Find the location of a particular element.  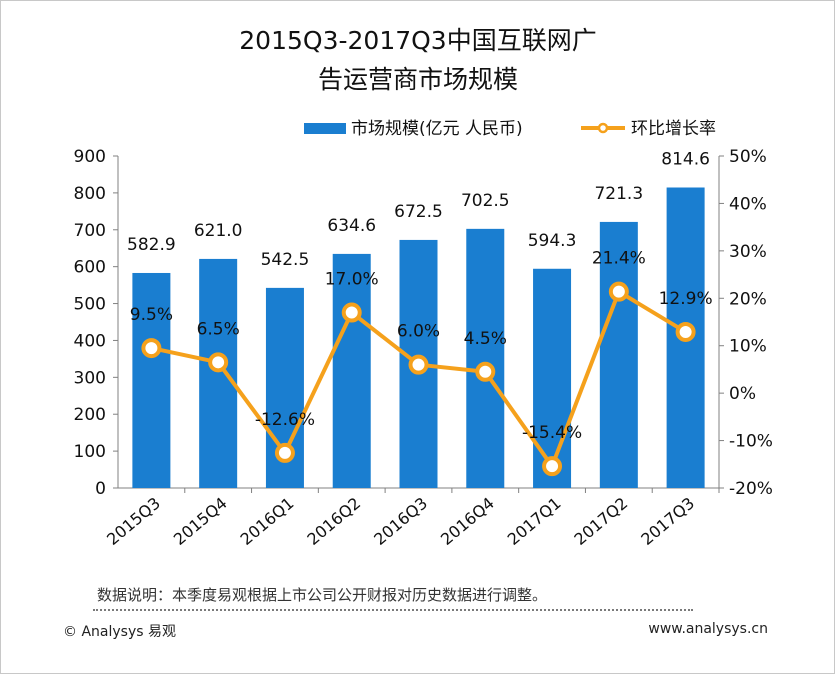

copyright: © Analysys 易观 is located at coordinates (119, 632).